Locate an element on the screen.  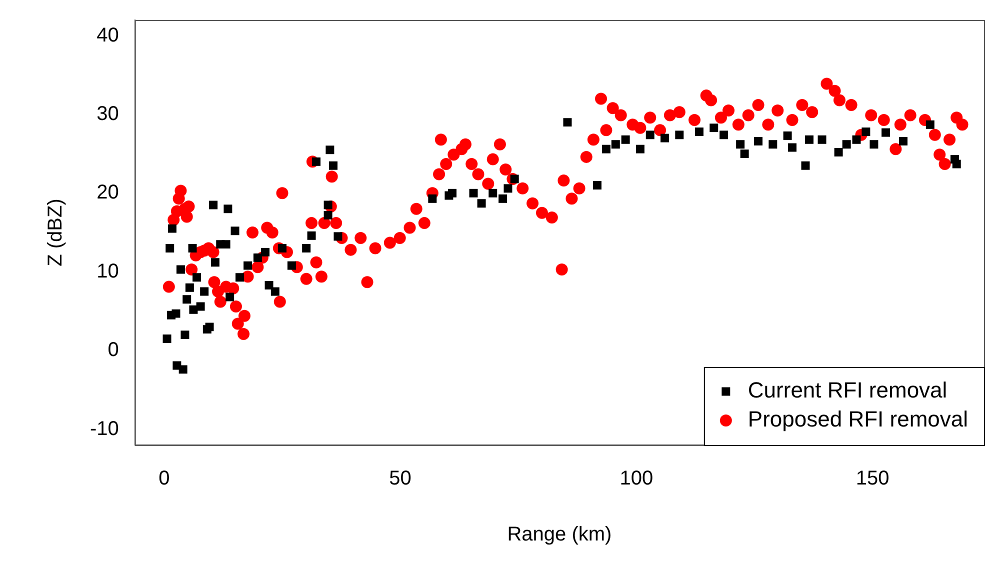
y-tick-label: 40 is located at coordinates (107, 35).